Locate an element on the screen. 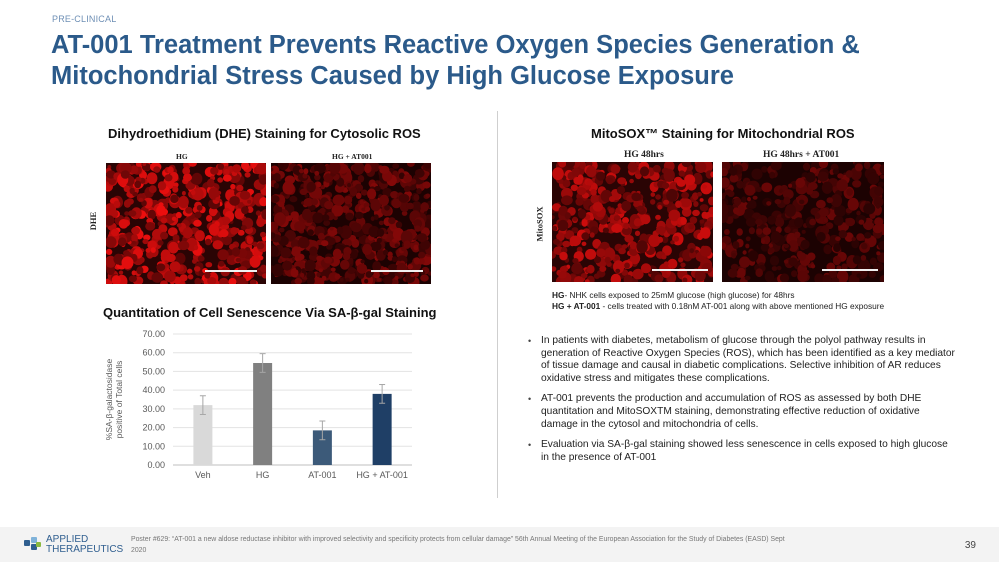 The height and width of the screenshot is (562, 999). mitosox-hg-at001-micrograph is located at coordinates (803, 222).